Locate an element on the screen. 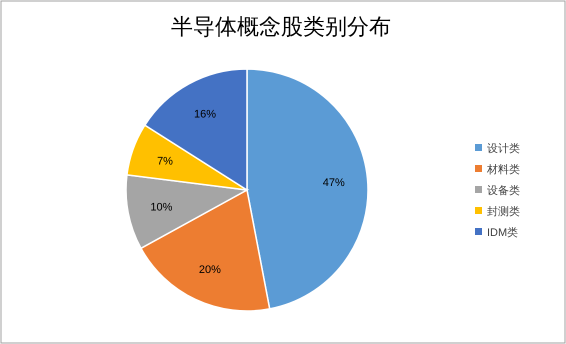  legend-label: 设计类 is located at coordinates (503, 148).